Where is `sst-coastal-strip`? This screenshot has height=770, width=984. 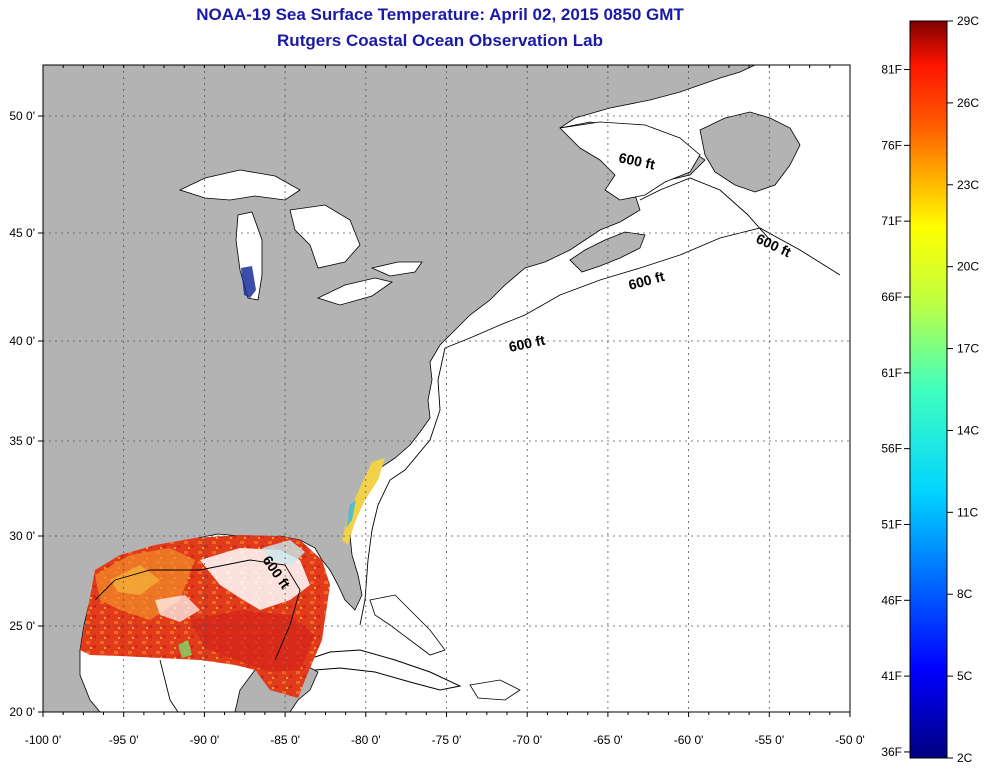
sst-coastal-strip is located at coordinates (363, 501).